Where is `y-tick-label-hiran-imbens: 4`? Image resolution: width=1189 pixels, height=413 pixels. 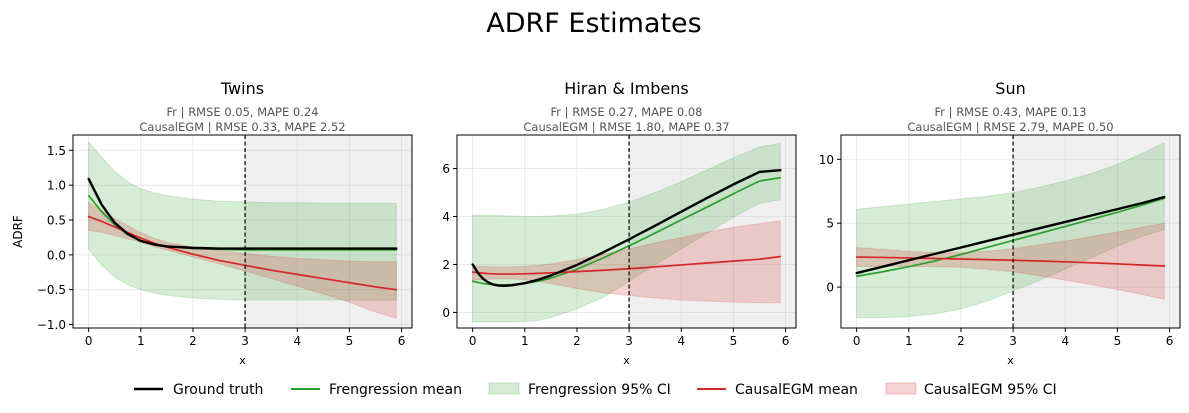
y-tick-label-hiran-imbens: 4 is located at coordinates (446, 217).